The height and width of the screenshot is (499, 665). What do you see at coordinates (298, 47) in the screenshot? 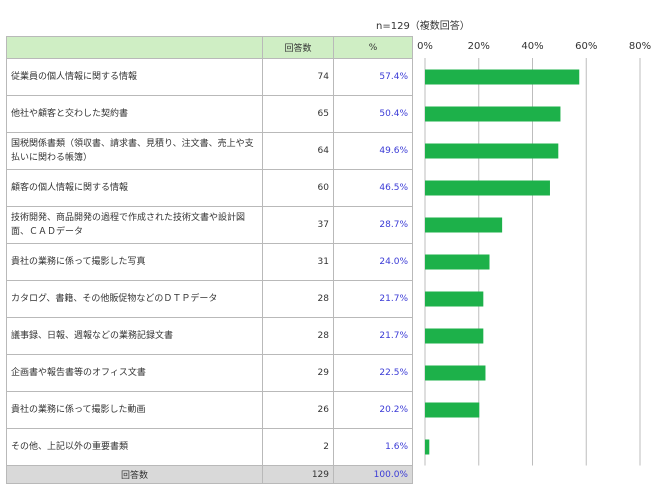
I see `header-count: 回答数` at bounding box center [298, 47].